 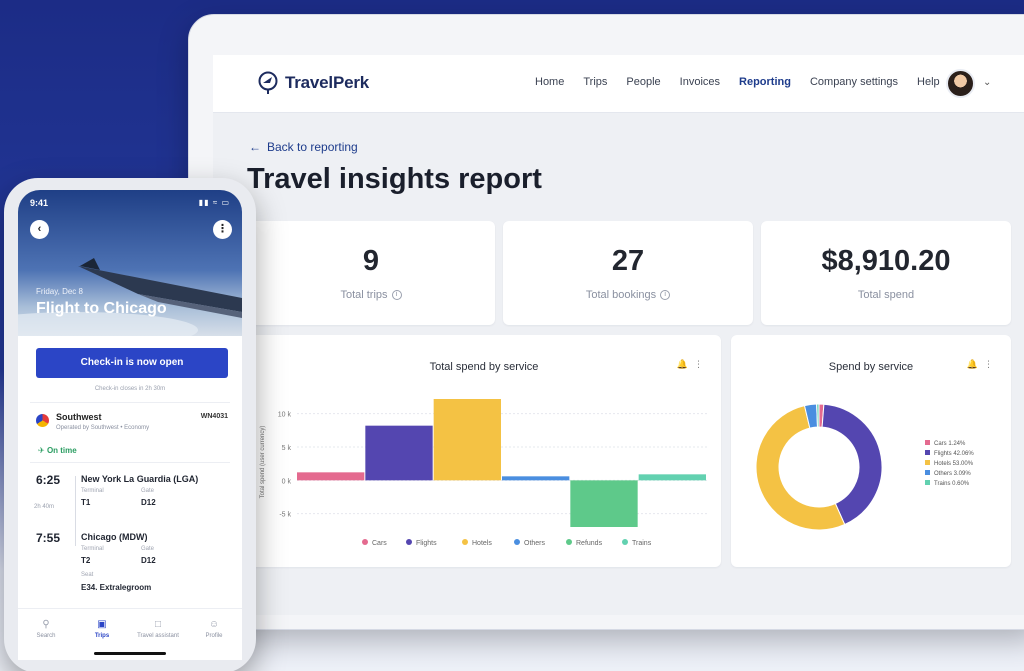 I want to click on gate-label: Gate, so click(x=148, y=491).